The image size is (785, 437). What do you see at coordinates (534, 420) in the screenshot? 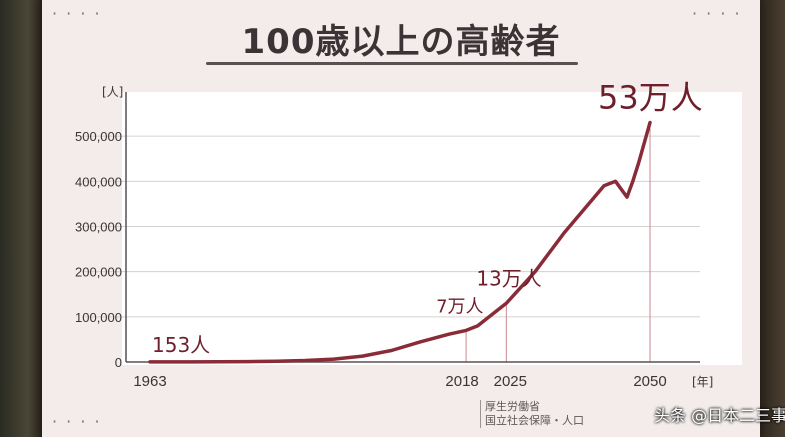
I see `source-line-2: 国立社会保障・人口` at bounding box center [534, 420].